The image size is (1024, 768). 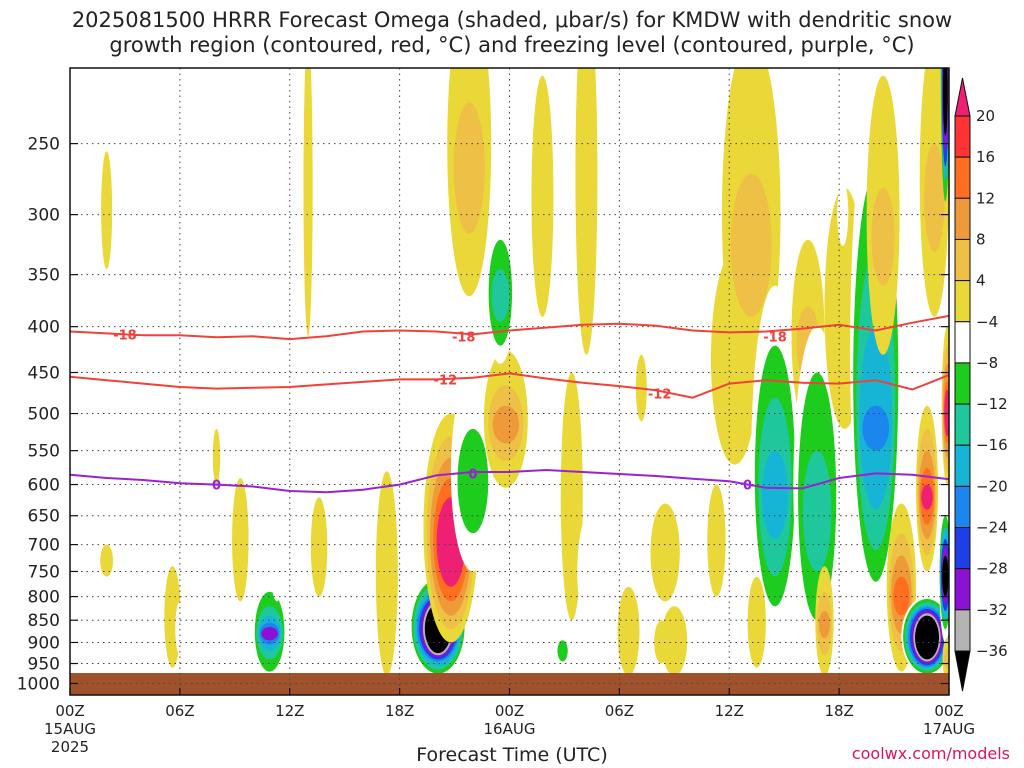 I want to click on colorbar-bottom-arrow, so click(x=962, y=671).